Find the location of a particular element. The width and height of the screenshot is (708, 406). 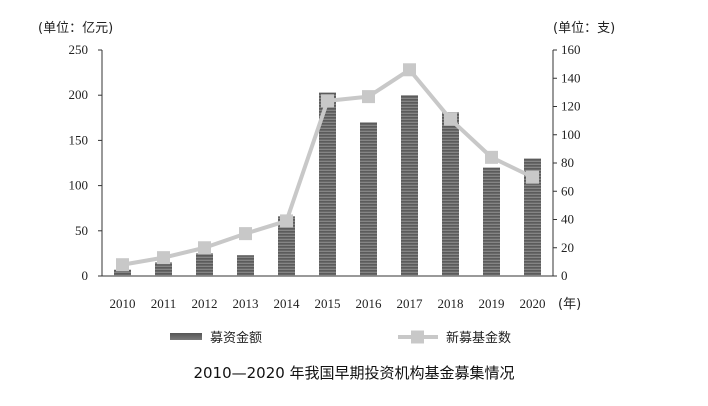

legend-line-label: 新募基金数 is located at coordinates (478, 338).